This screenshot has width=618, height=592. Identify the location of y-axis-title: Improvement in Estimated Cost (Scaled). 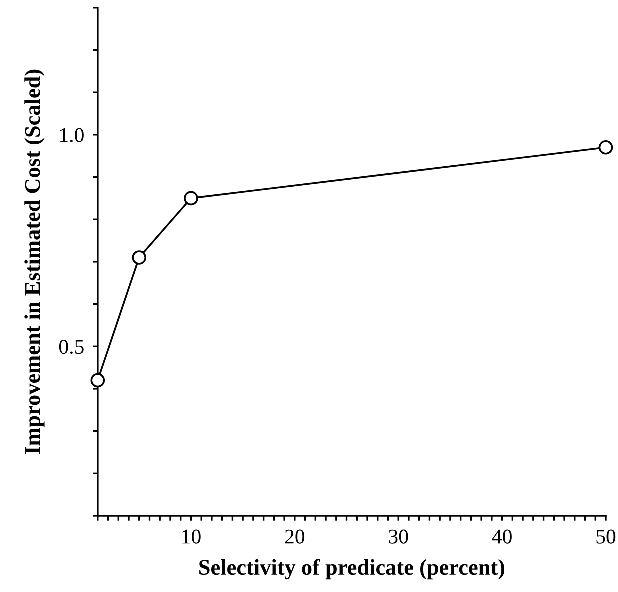
(34, 262).